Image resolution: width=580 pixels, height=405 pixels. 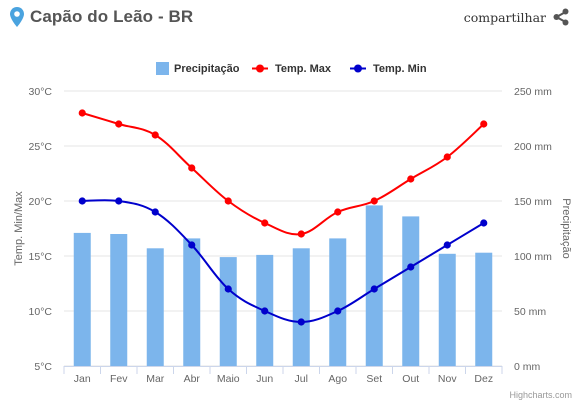 I want to click on chart-header: Capão do Leão - BR compartilhar, so click(x=290, y=20).